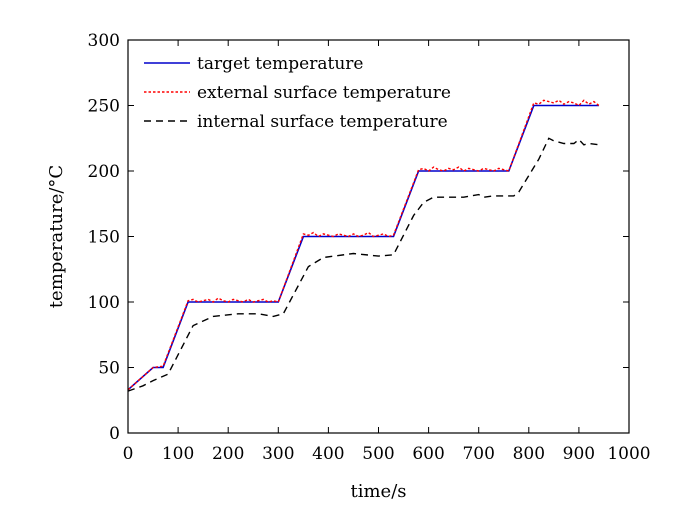 This screenshot has height=509, width=692. Describe the element at coordinates (178, 454) in the screenshot. I see `x-tick-label: 100` at that location.